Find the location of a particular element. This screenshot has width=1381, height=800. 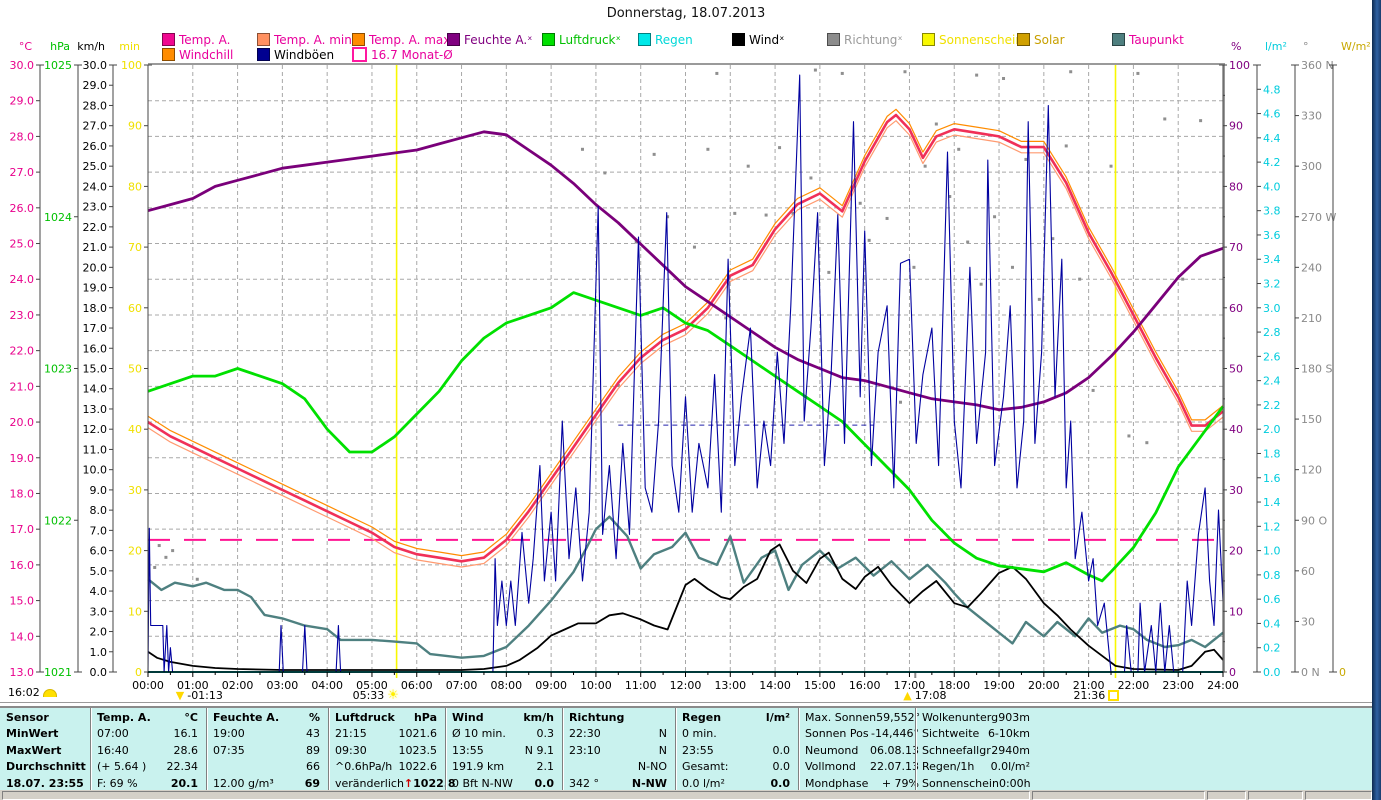

time-tick-label: 10:00 is located at coordinates (596, 685).